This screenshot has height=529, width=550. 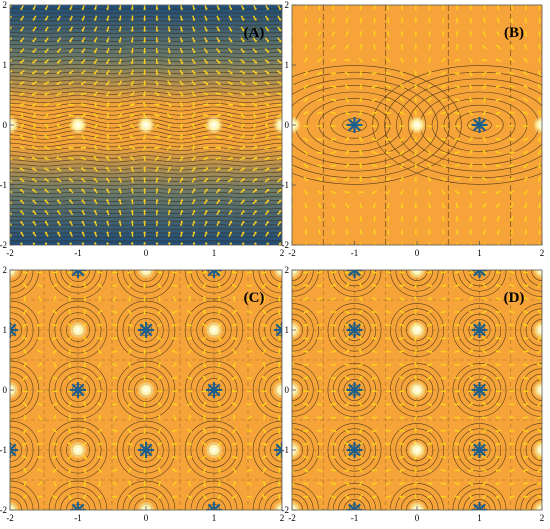 What do you see at coordinates (254, 33) in the screenshot?
I see `panel-label: (A)` at bounding box center [254, 33].